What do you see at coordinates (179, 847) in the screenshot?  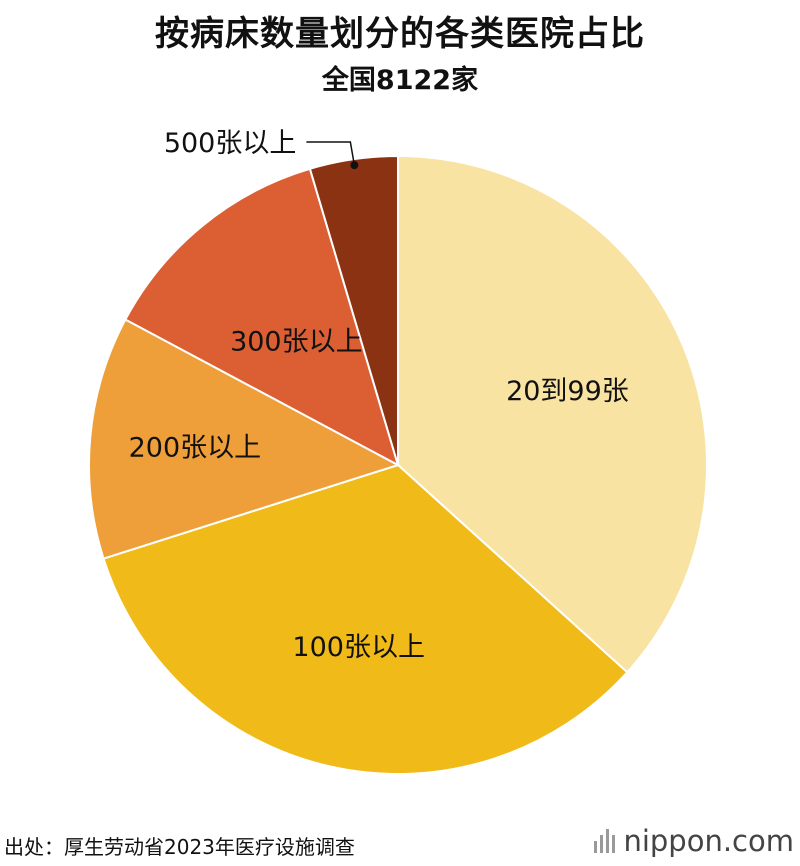 I see `source-note: 出处：厚生劳动省2023年医疗设施调查` at bounding box center [179, 847].